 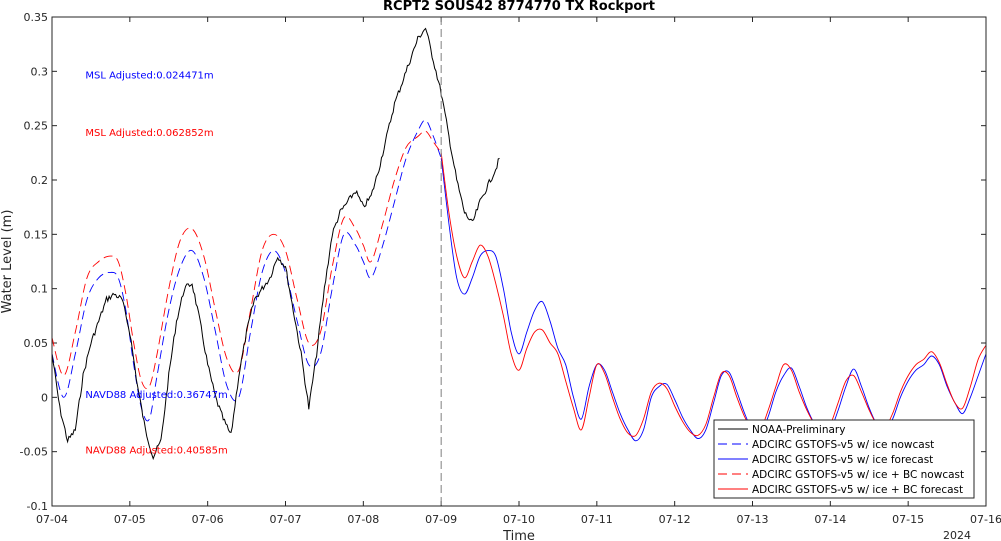 What do you see at coordinates (597, 519) in the screenshot?
I see `x-tick-label: 07-11` at bounding box center [597, 519].